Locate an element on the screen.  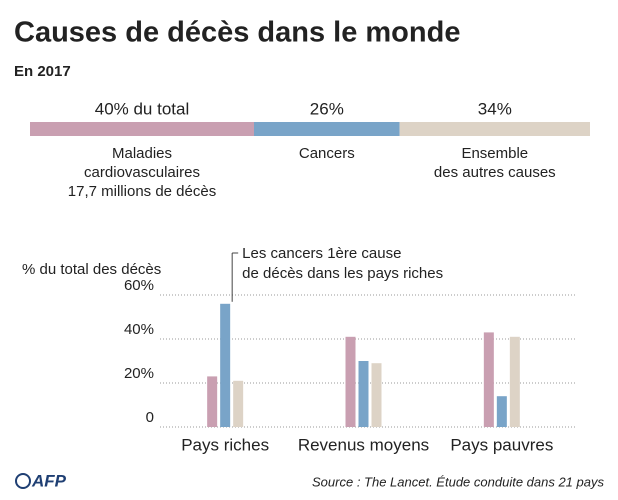
y-tick-label: 20% is located at coordinates (139, 373).